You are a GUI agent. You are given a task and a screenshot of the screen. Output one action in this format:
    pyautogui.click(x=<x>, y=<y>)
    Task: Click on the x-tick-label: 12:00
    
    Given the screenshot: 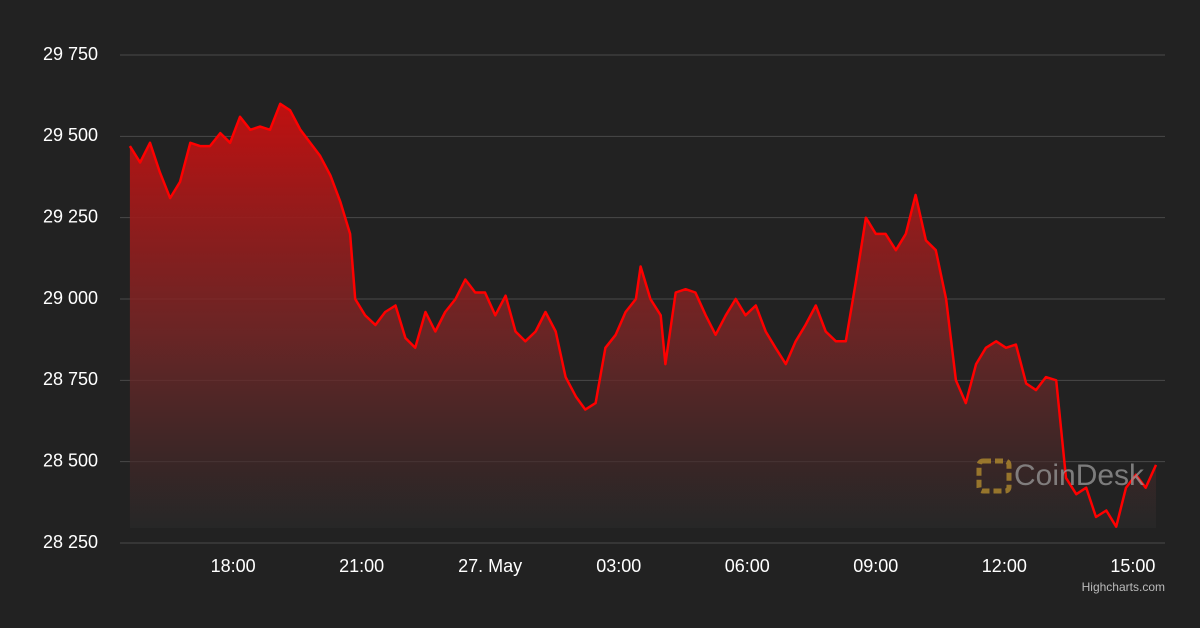 What is the action you would take?
    pyautogui.click(x=1004, y=566)
    